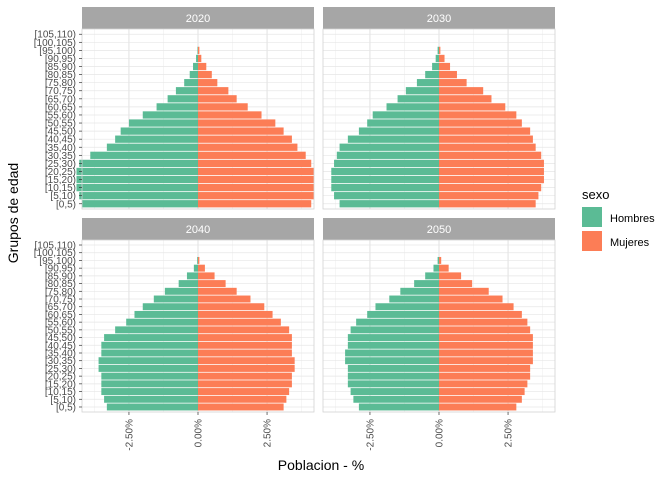 The height and width of the screenshot is (480, 672). I want to click on x-tick-label: -2.50%, so click(370, 435).